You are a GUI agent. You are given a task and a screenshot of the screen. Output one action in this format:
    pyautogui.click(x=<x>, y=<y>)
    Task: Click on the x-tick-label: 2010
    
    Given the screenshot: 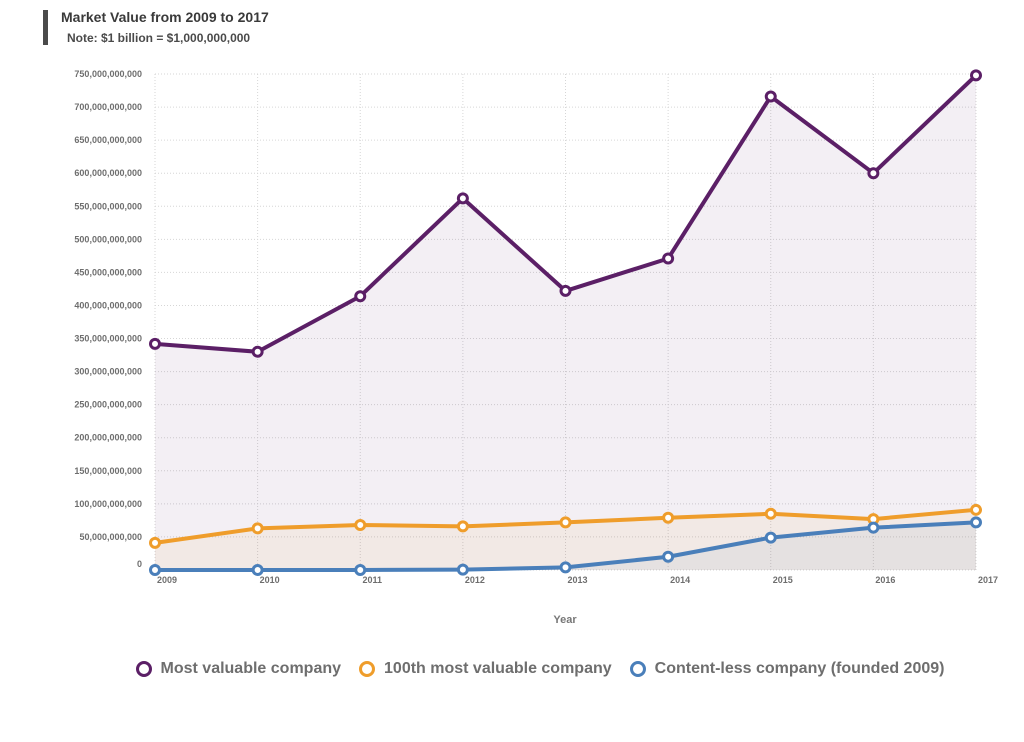 What is the action you would take?
    pyautogui.click(x=270, y=580)
    